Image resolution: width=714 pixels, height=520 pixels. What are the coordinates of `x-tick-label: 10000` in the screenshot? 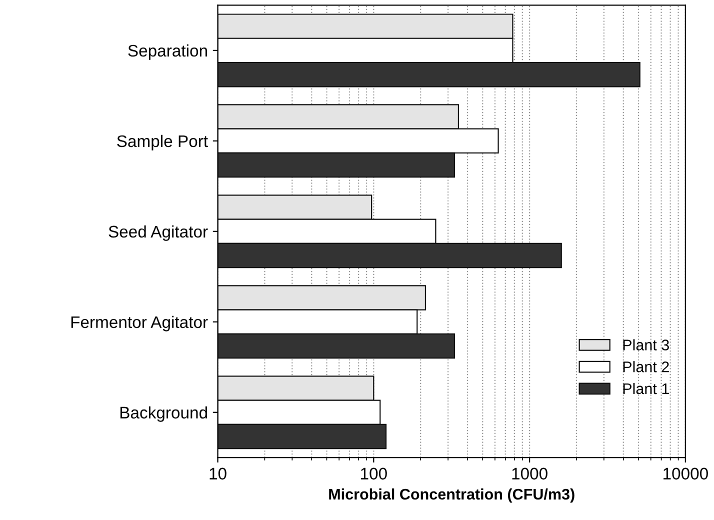 It's located at (686, 474).